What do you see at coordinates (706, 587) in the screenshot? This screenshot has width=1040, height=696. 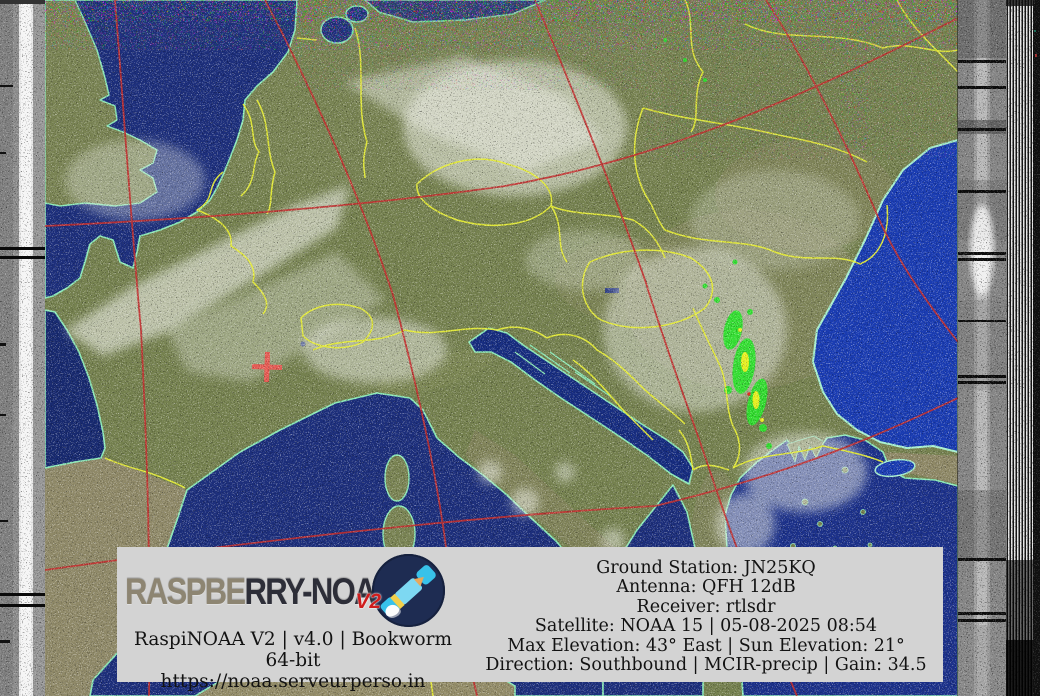 I see `antenna-line: Antenna: QFH 12dB` at bounding box center [706, 587].